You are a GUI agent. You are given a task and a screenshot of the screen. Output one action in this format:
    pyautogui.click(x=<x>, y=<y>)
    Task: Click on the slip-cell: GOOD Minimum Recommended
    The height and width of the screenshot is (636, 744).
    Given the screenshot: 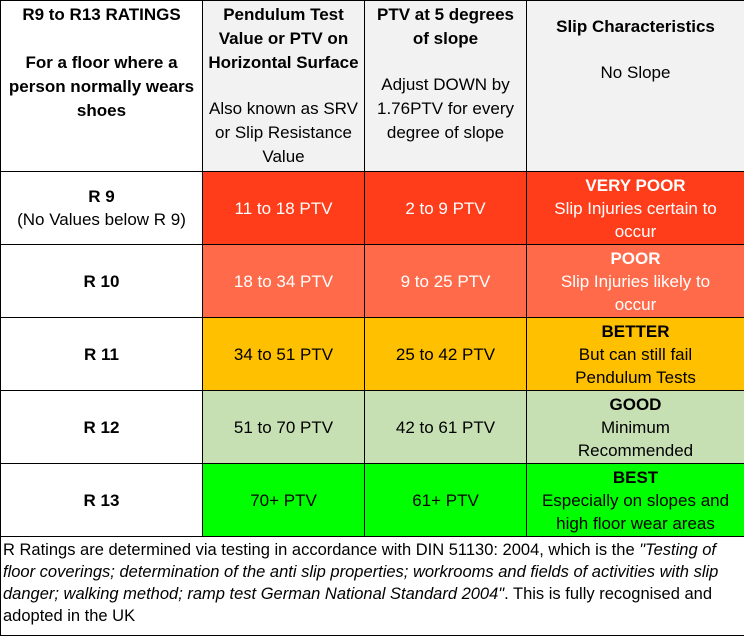 What is the action you would take?
    pyautogui.click(x=635, y=427)
    